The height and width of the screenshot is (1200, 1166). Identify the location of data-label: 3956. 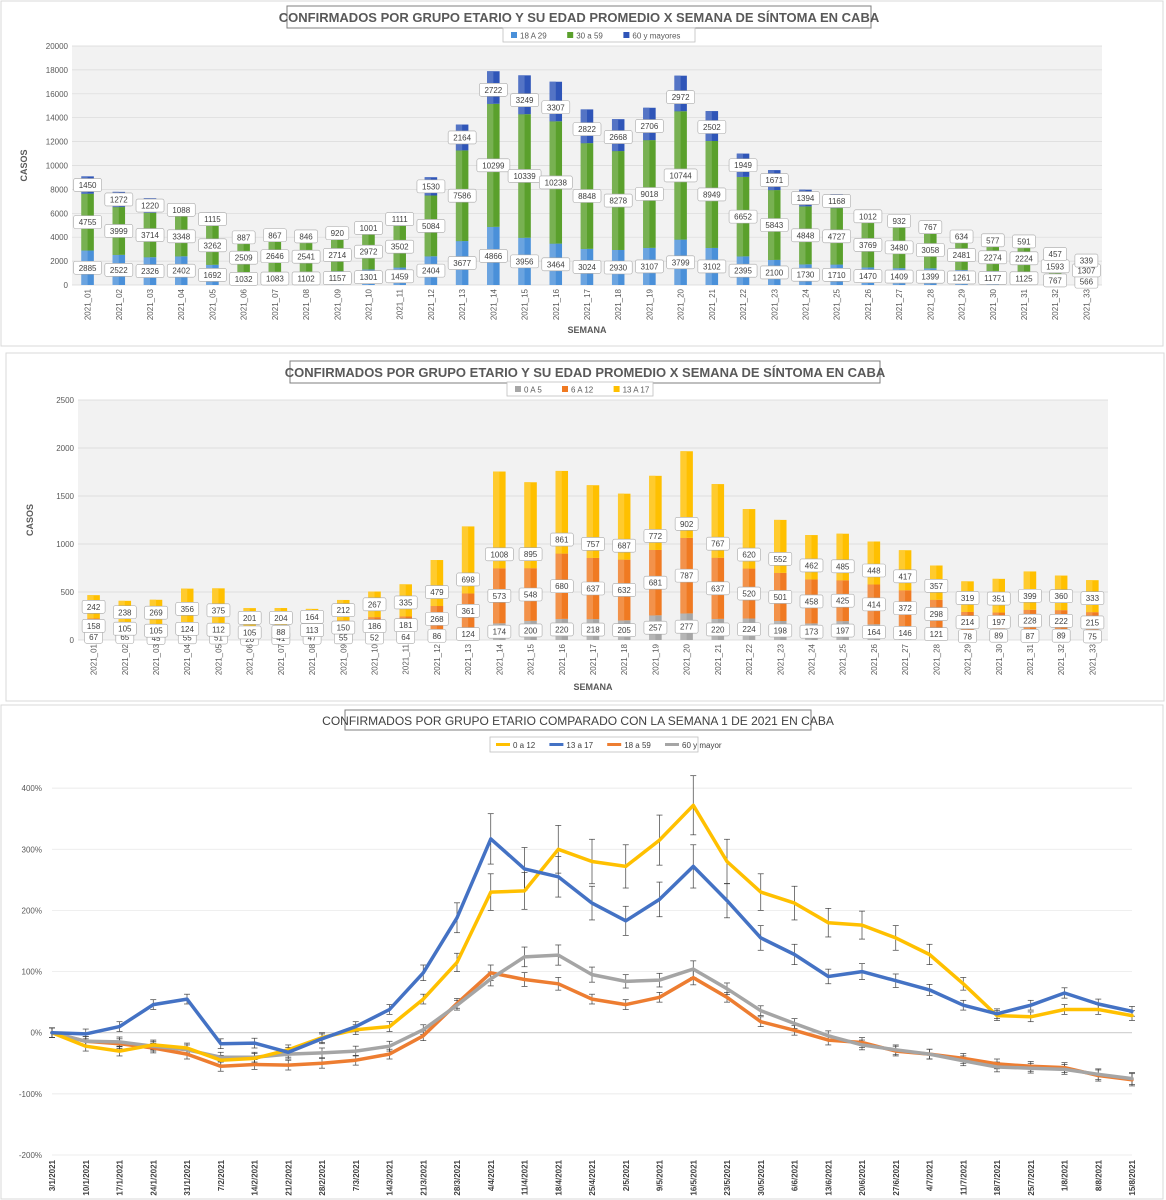
(525, 261).